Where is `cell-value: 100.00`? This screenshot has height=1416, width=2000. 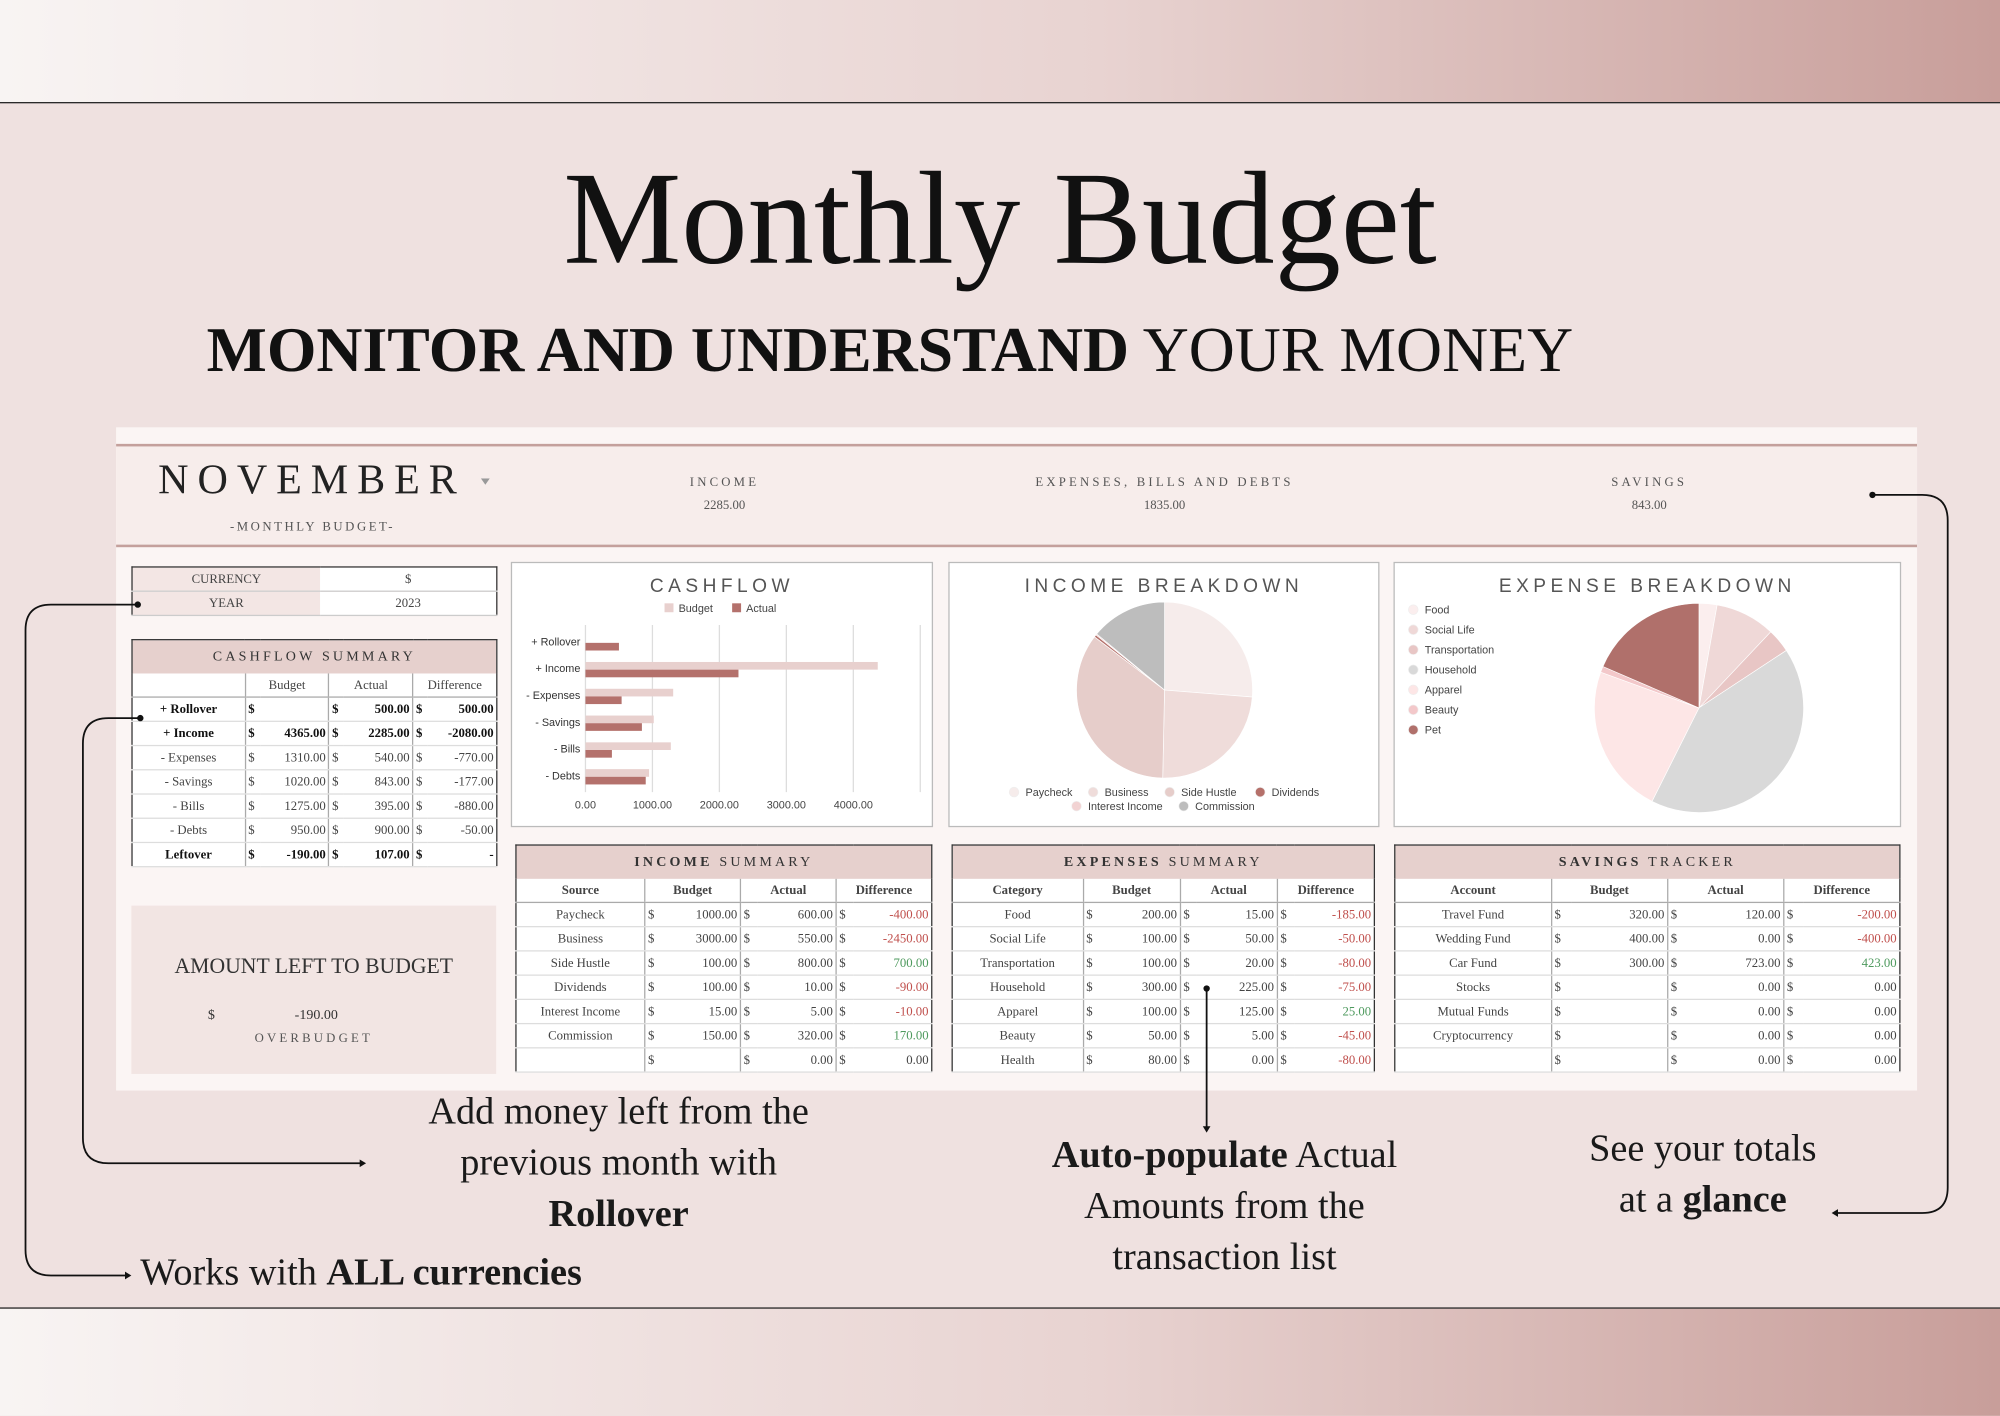
cell-value: 100.00 is located at coordinates (1140, 939).